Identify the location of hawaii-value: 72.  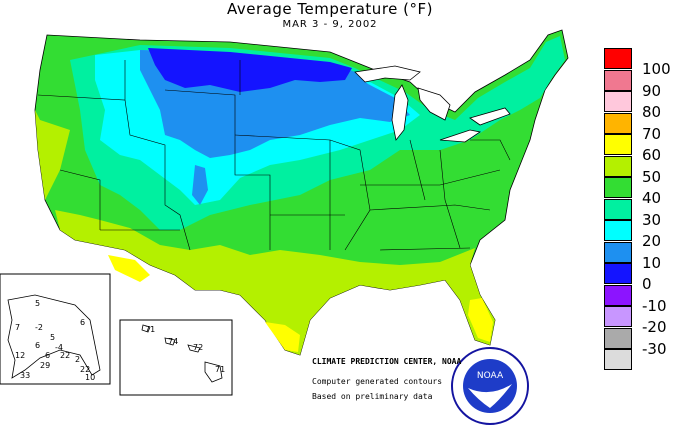
(198, 347).